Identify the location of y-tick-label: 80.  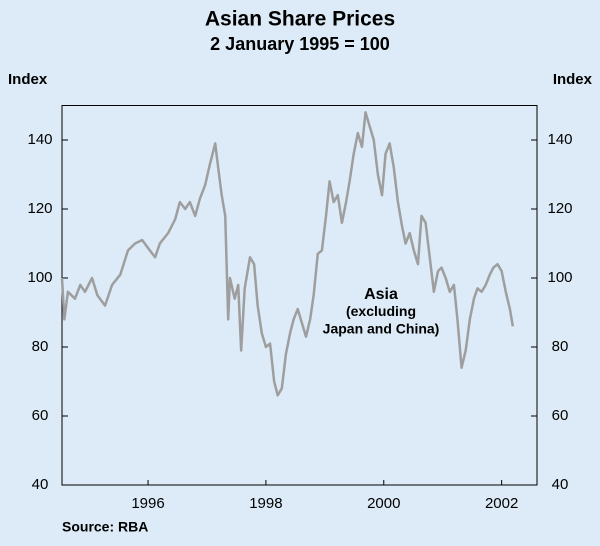
(40, 346).